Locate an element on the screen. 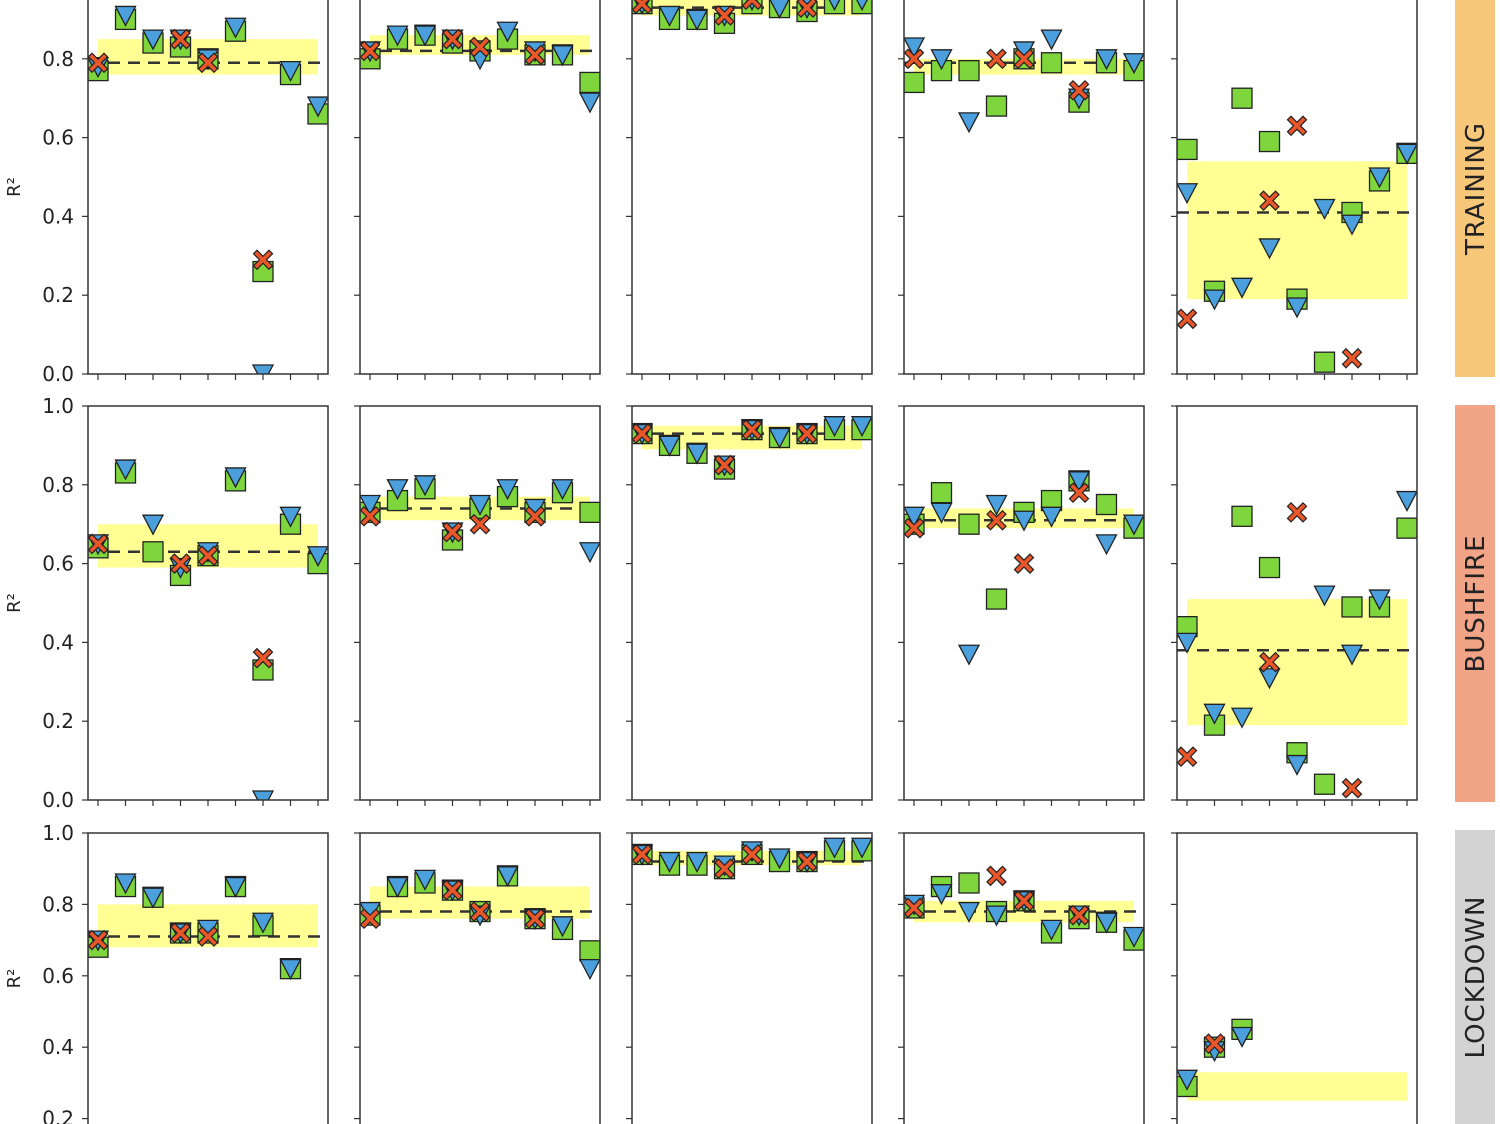 This screenshot has height=1124, width=1500. row-label-text: TRAINING is located at coordinates (1476, 189).